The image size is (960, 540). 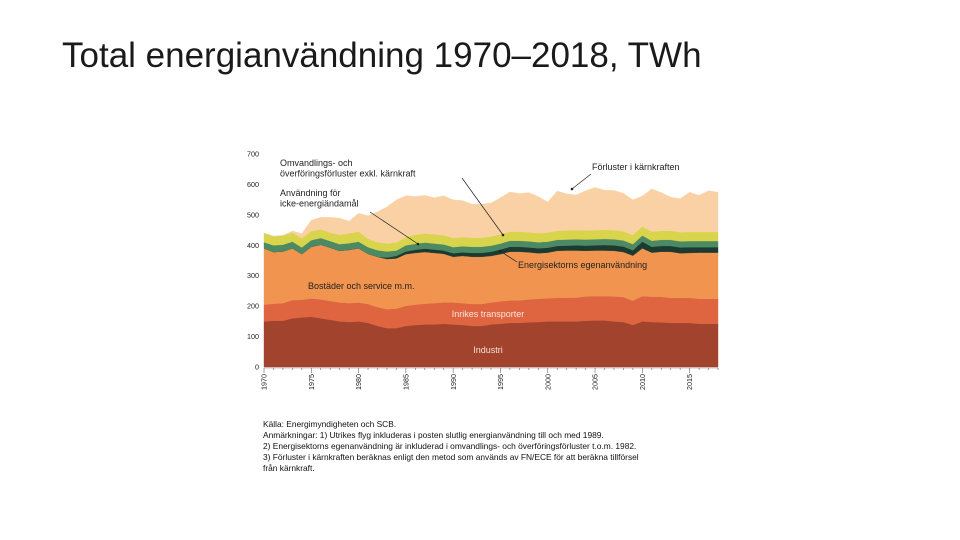 What do you see at coordinates (361, 286) in the screenshot?
I see `label-bostader-service: Bostäder och service m.m.` at bounding box center [361, 286].